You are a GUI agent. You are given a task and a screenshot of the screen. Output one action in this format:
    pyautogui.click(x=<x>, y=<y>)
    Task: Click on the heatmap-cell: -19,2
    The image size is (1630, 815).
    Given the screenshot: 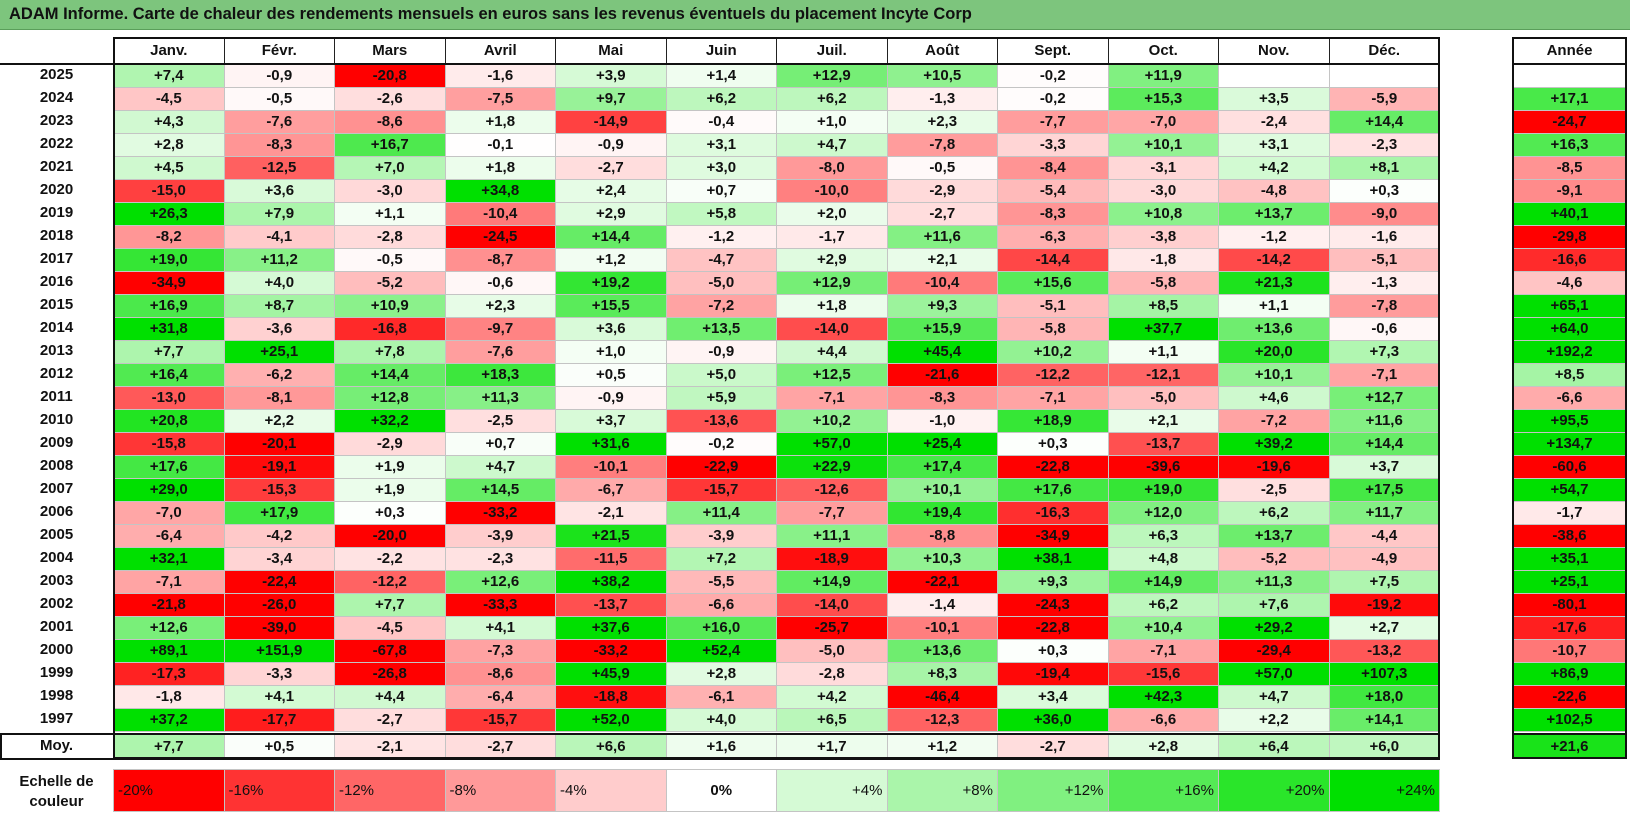 What is the action you would take?
    pyautogui.click(x=1384, y=605)
    